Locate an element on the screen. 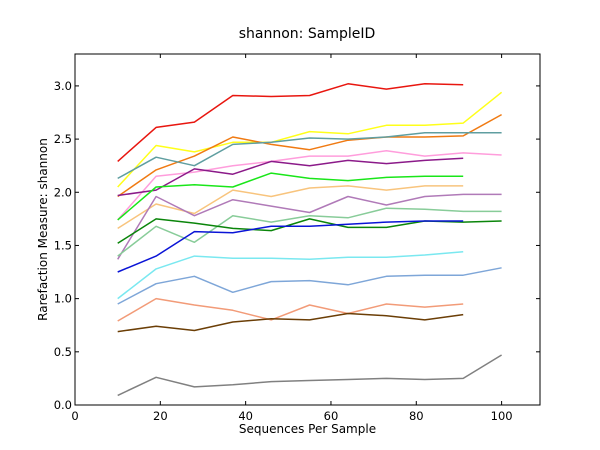 The image size is (600, 450). x-axis-label: Sequences Per Sample is located at coordinates (307, 429).